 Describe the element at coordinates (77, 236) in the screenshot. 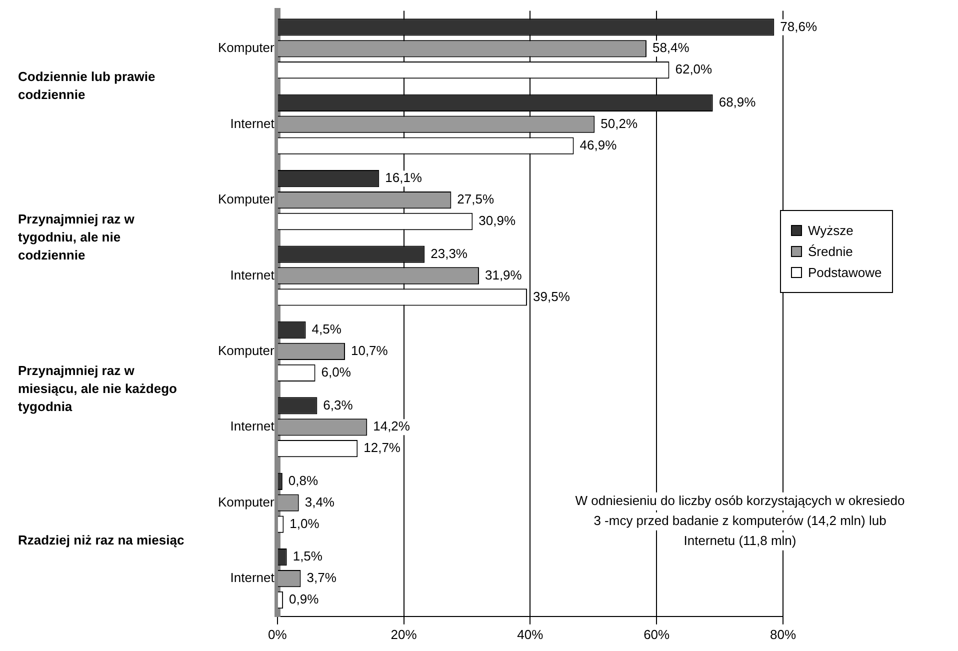

I see `text: Przynajmniej raz w tygodniu, ale nie codziennie` at that location.